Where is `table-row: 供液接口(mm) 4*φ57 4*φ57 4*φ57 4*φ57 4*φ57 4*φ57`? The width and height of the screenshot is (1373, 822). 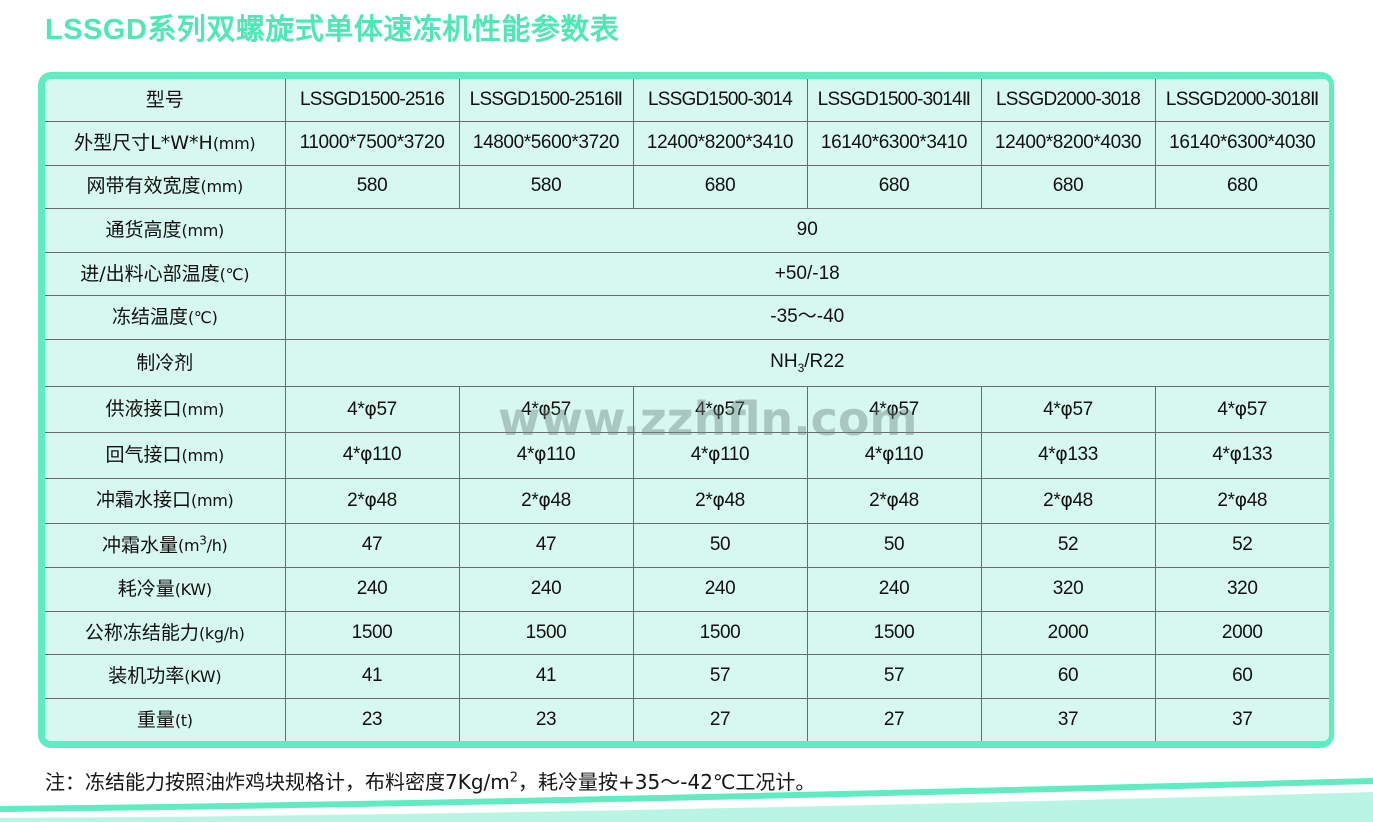 table-row: 供液接口(mm) 4*φ57 4*φ57 4*φ57 4*φ57 4*φ57 4*φ57 is located at coordinates (687, 410).